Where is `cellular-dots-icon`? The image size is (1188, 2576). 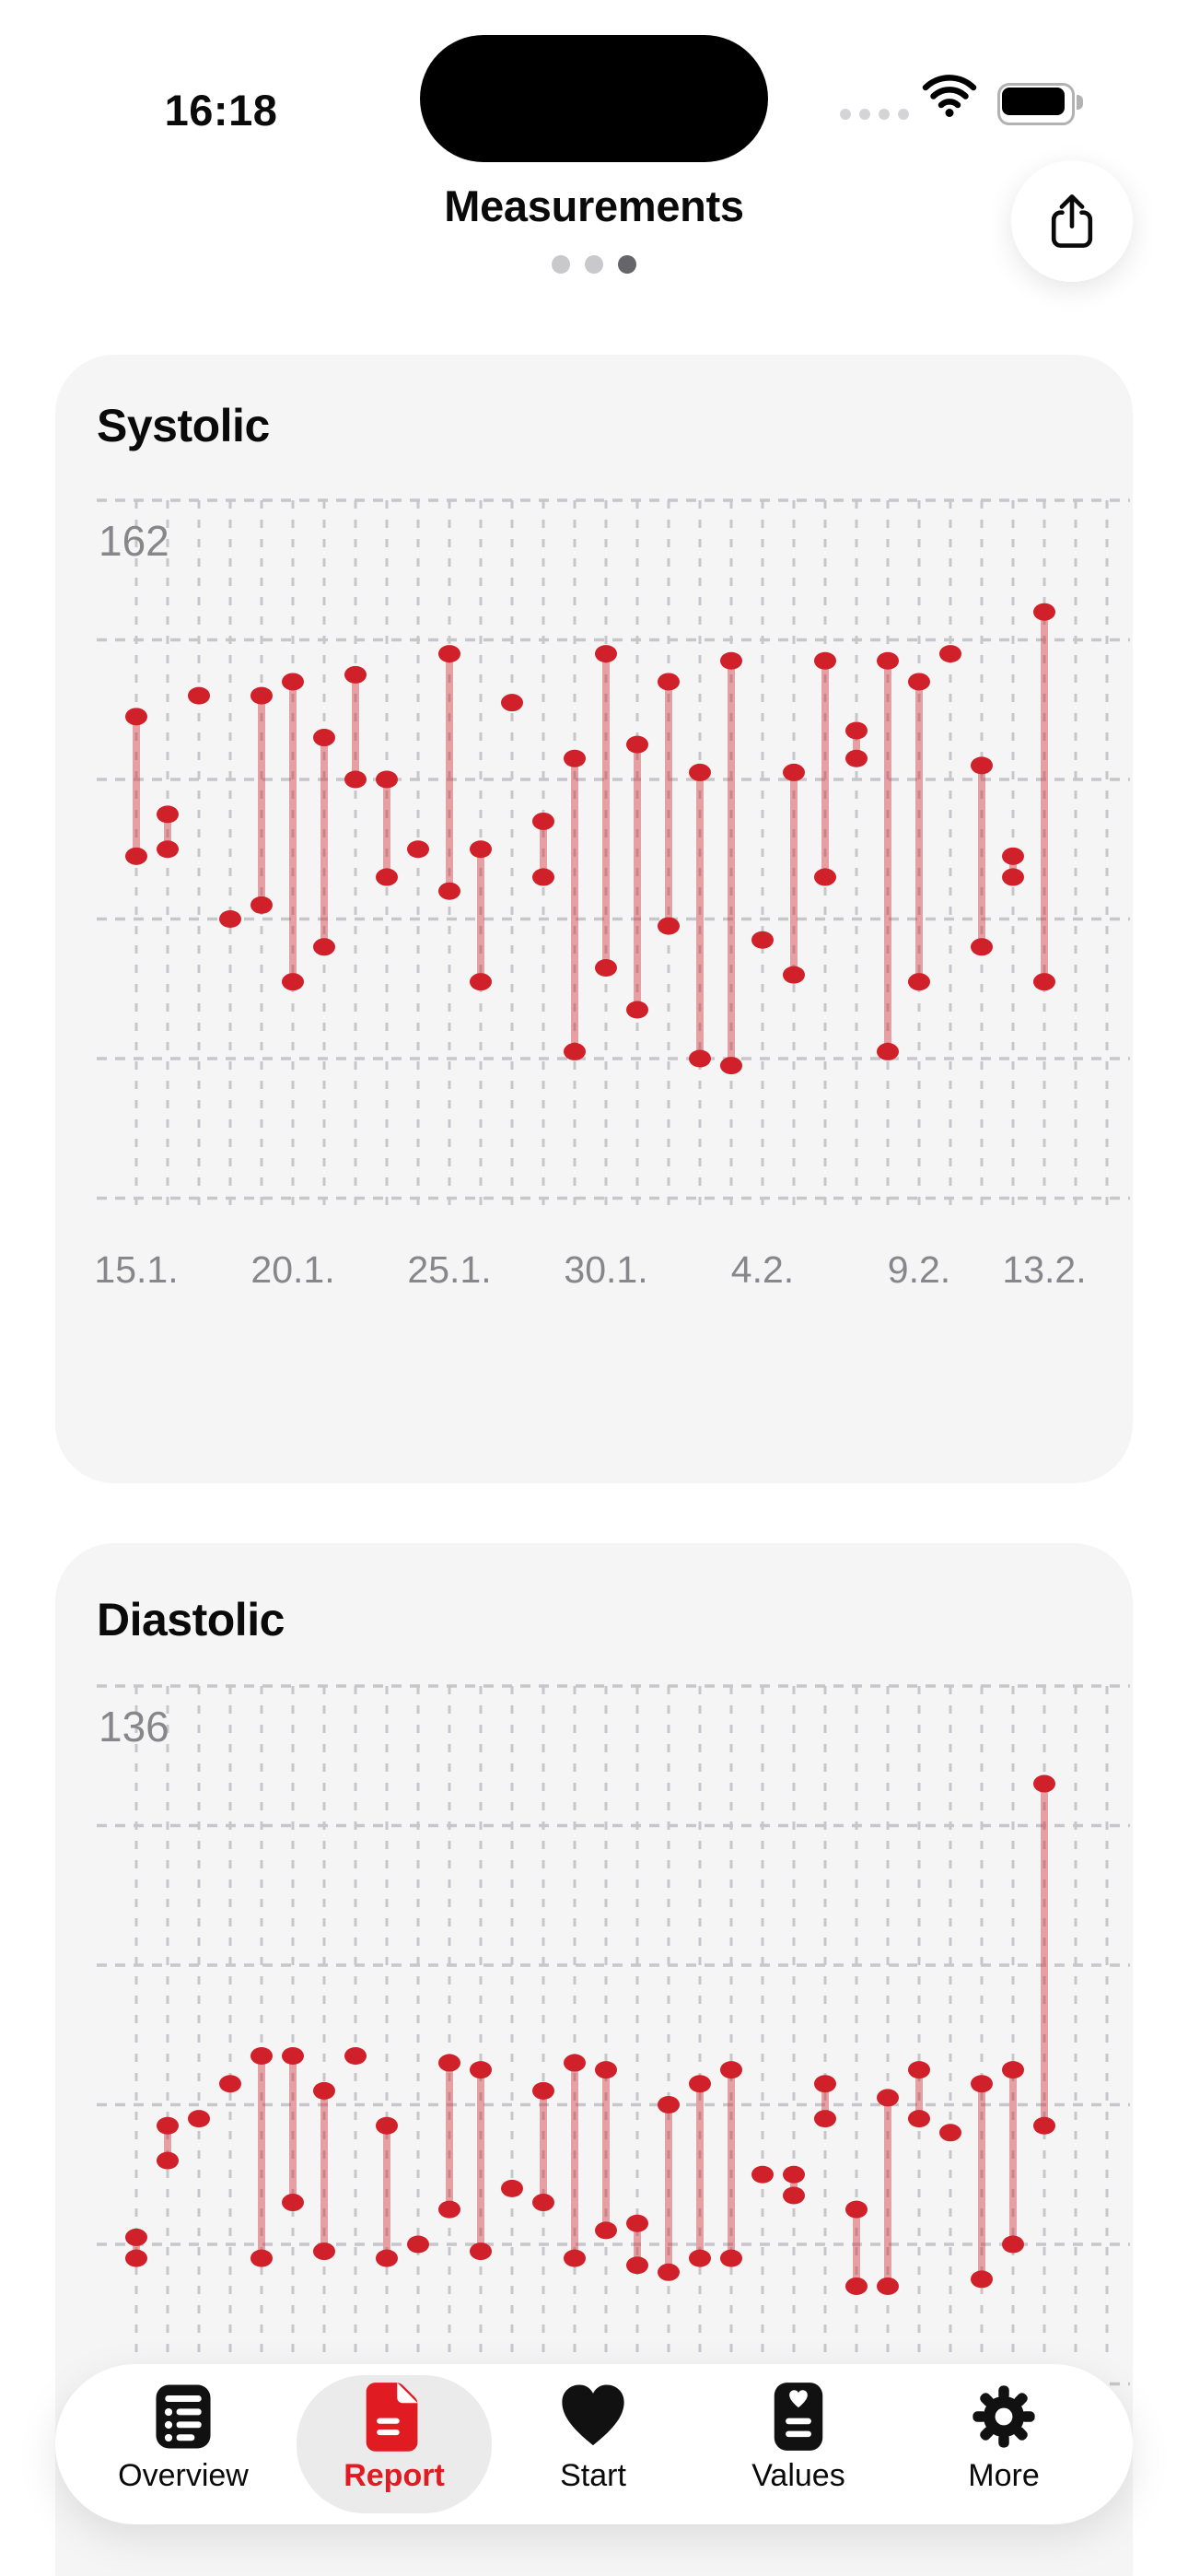
cellular-dots-icon is located at coordinates (874, 114).